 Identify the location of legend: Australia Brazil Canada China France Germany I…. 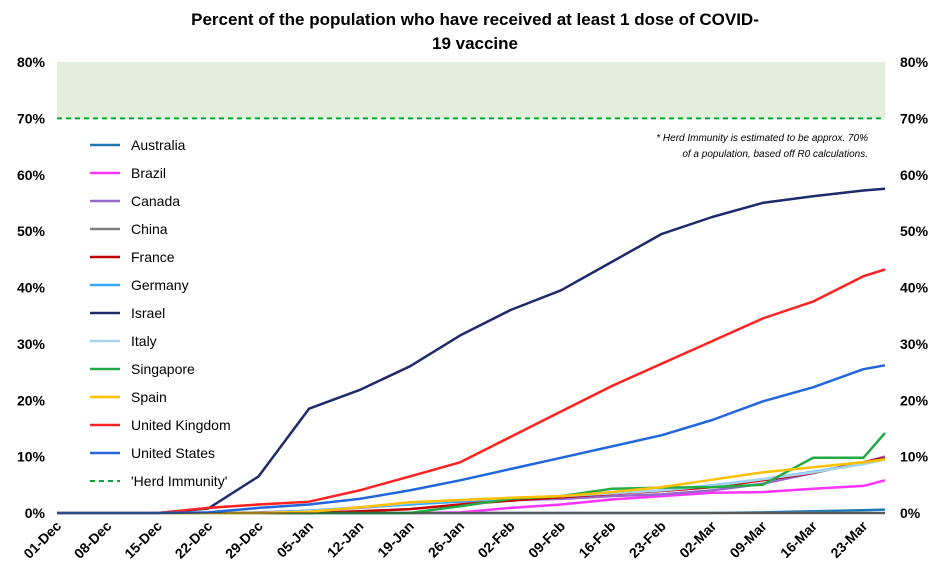
(160, 313).